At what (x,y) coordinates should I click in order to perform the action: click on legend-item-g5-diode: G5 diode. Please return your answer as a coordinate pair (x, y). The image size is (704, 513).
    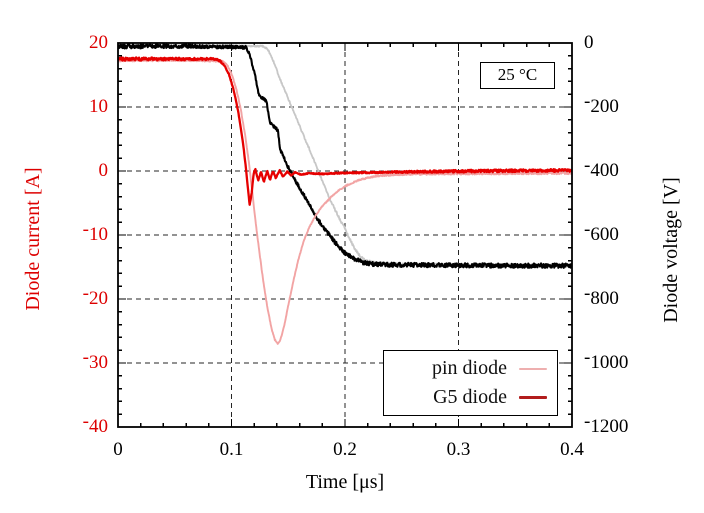
    Looking at the image, I should click on (468, 398).